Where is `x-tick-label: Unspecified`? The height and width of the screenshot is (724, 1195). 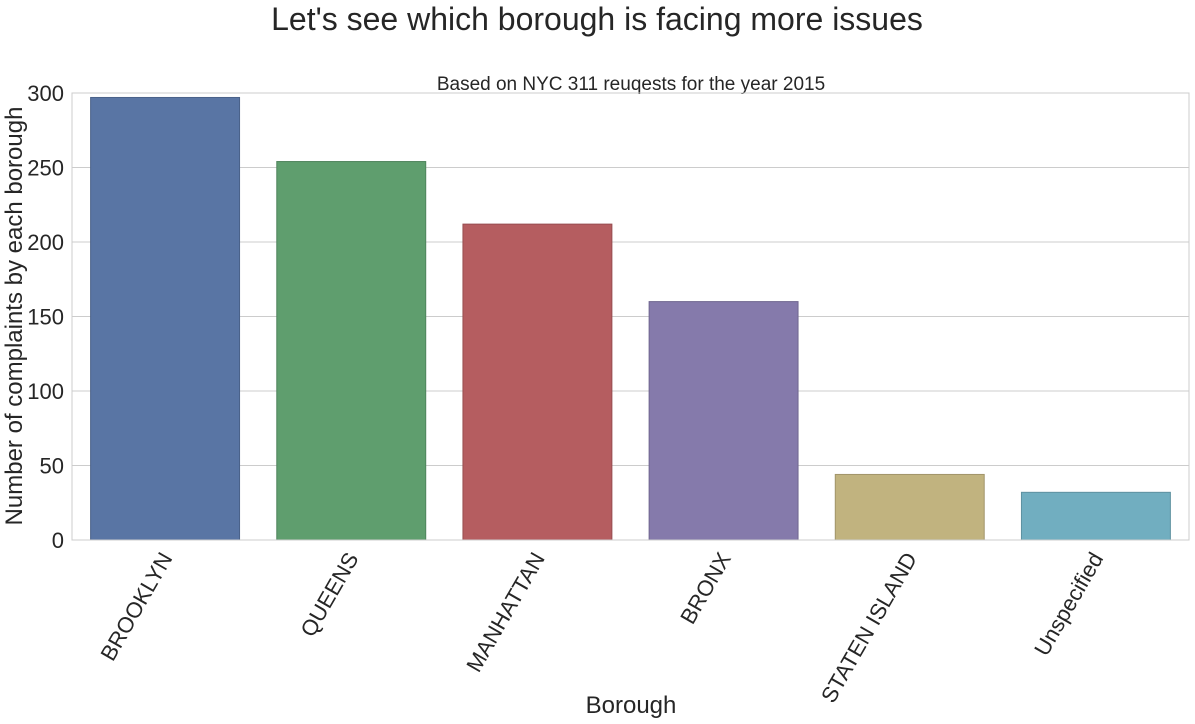 x-tick-label: Unspecified is located at coordinates (1068, 604).